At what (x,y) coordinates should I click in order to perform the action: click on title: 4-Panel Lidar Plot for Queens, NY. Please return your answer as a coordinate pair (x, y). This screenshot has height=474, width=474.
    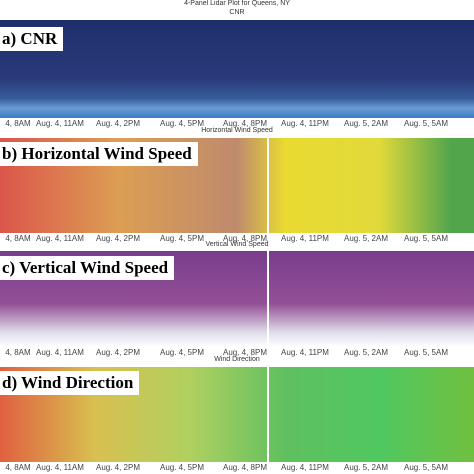
    Looking at the image, I should click on (237, 3).